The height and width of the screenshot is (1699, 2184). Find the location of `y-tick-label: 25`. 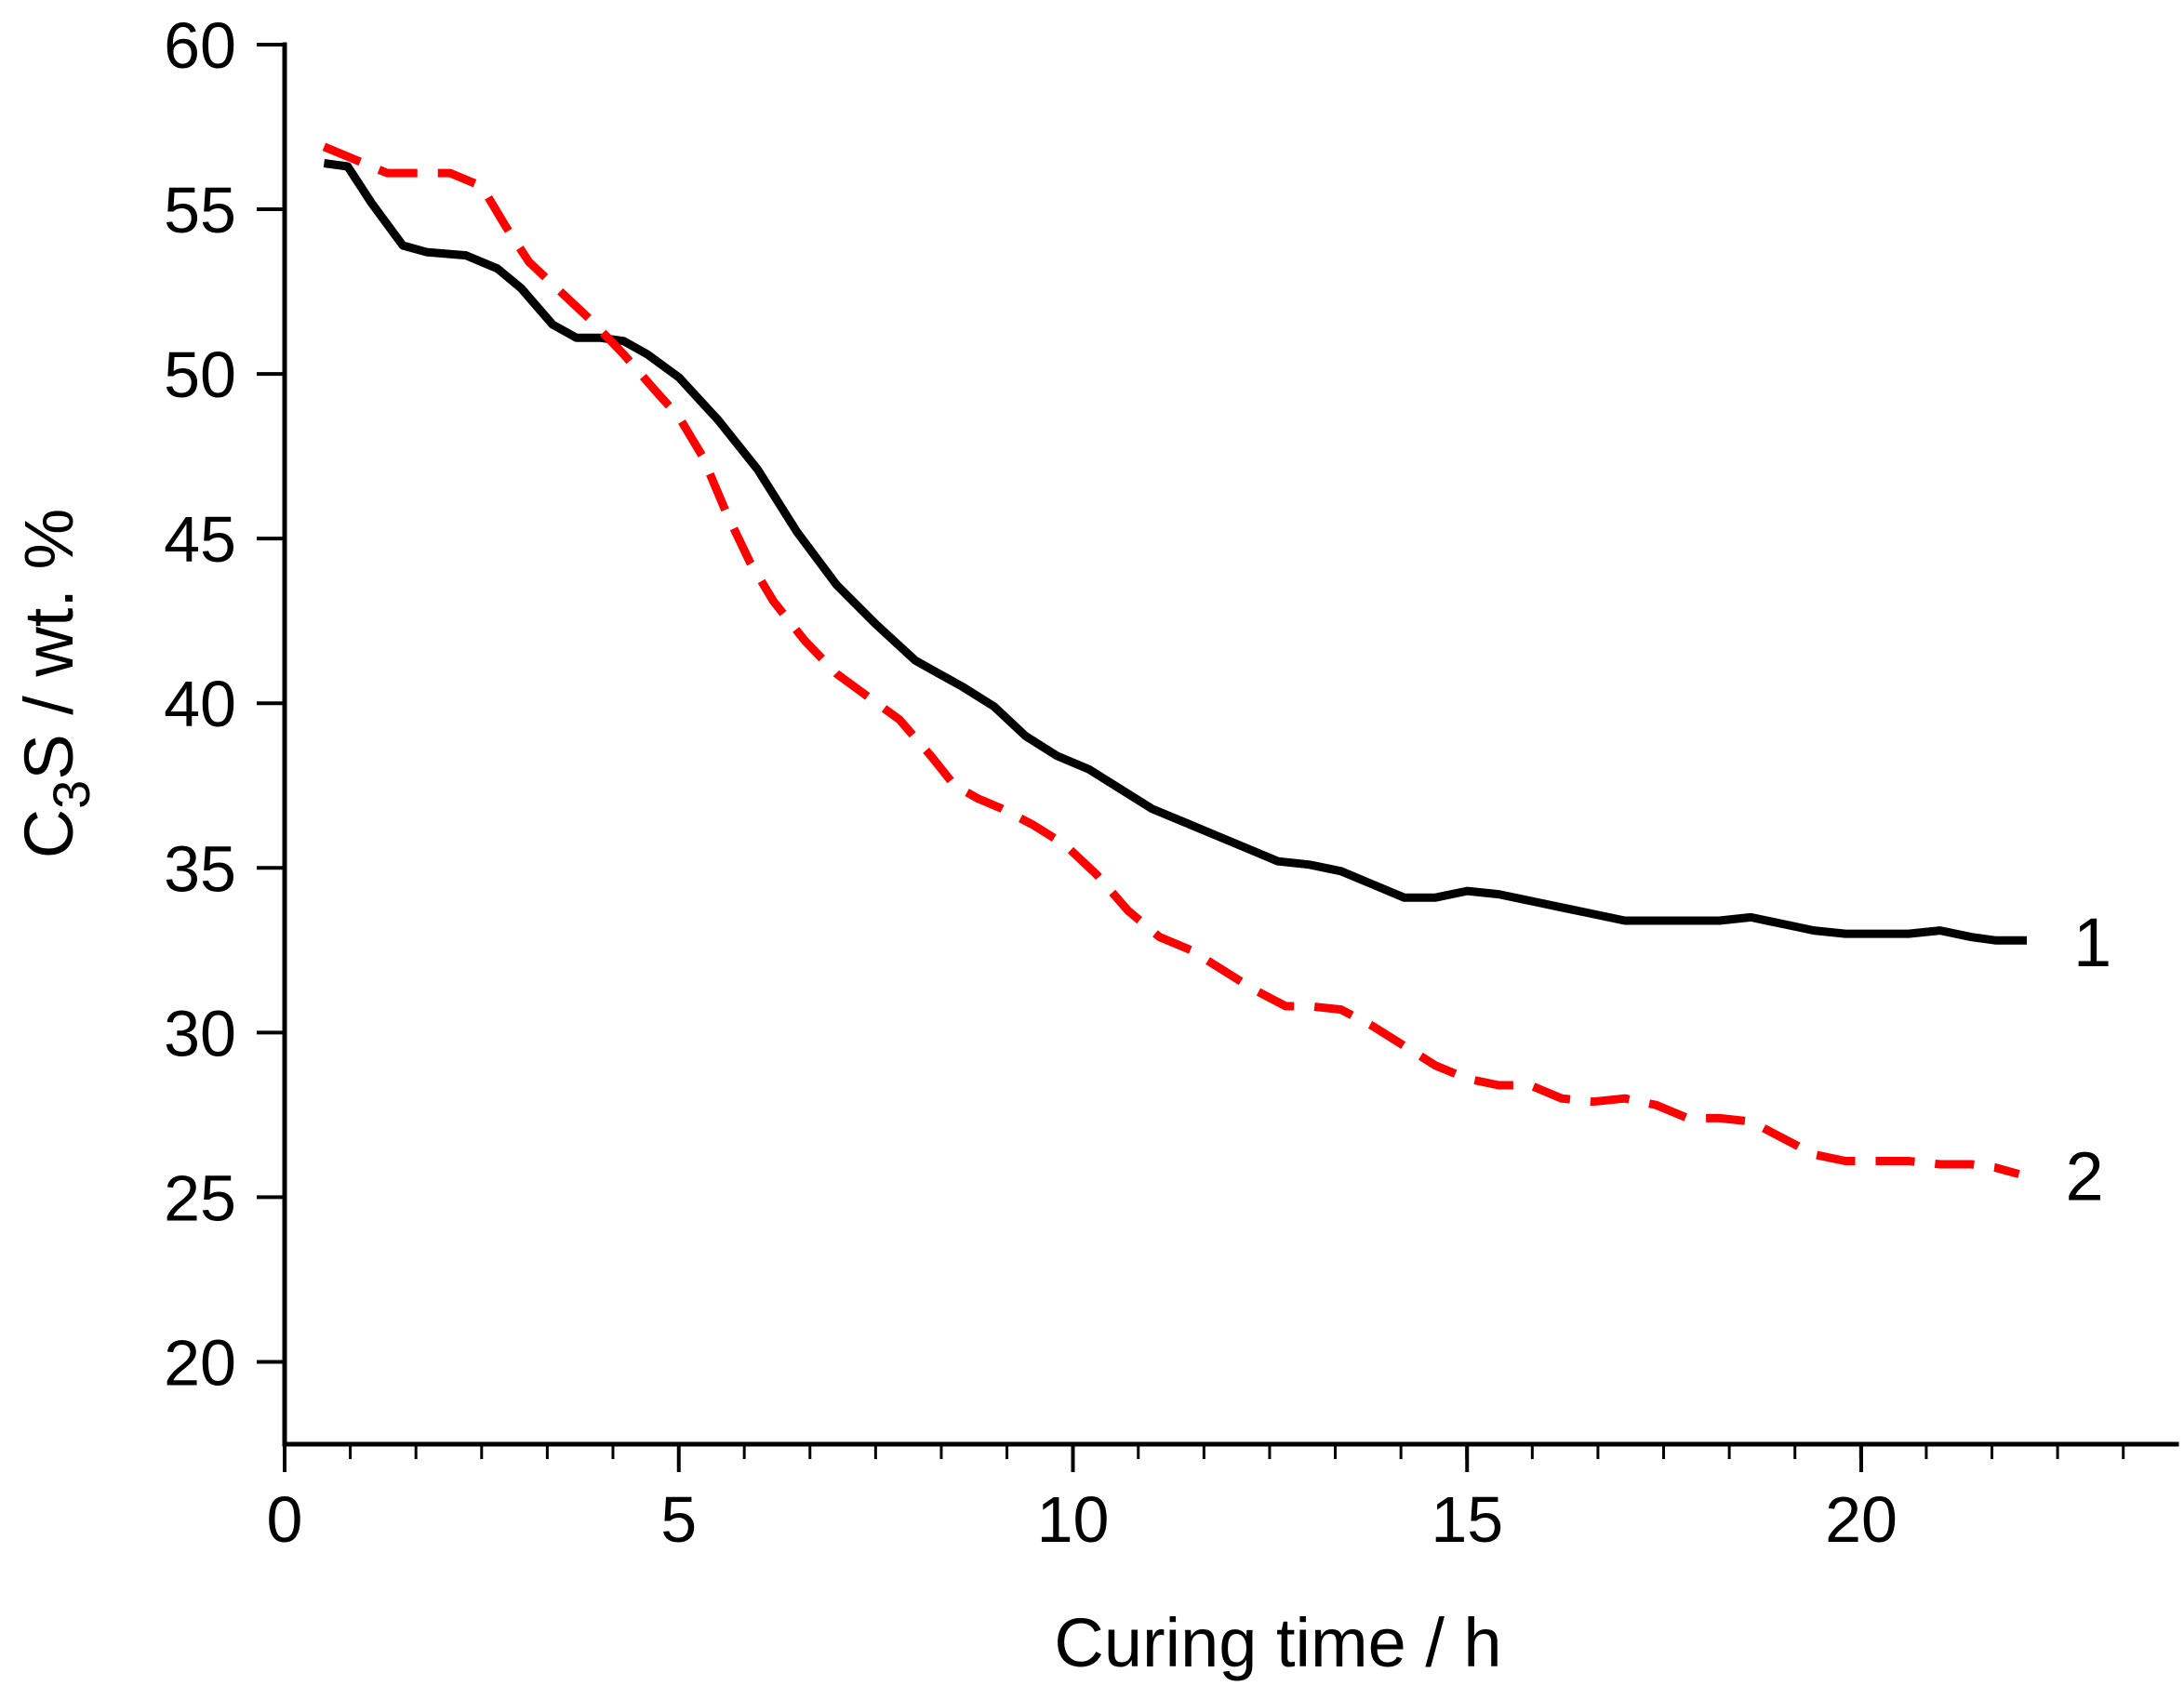

y-tick-label: 25 is located at coordinates (200, 1197).